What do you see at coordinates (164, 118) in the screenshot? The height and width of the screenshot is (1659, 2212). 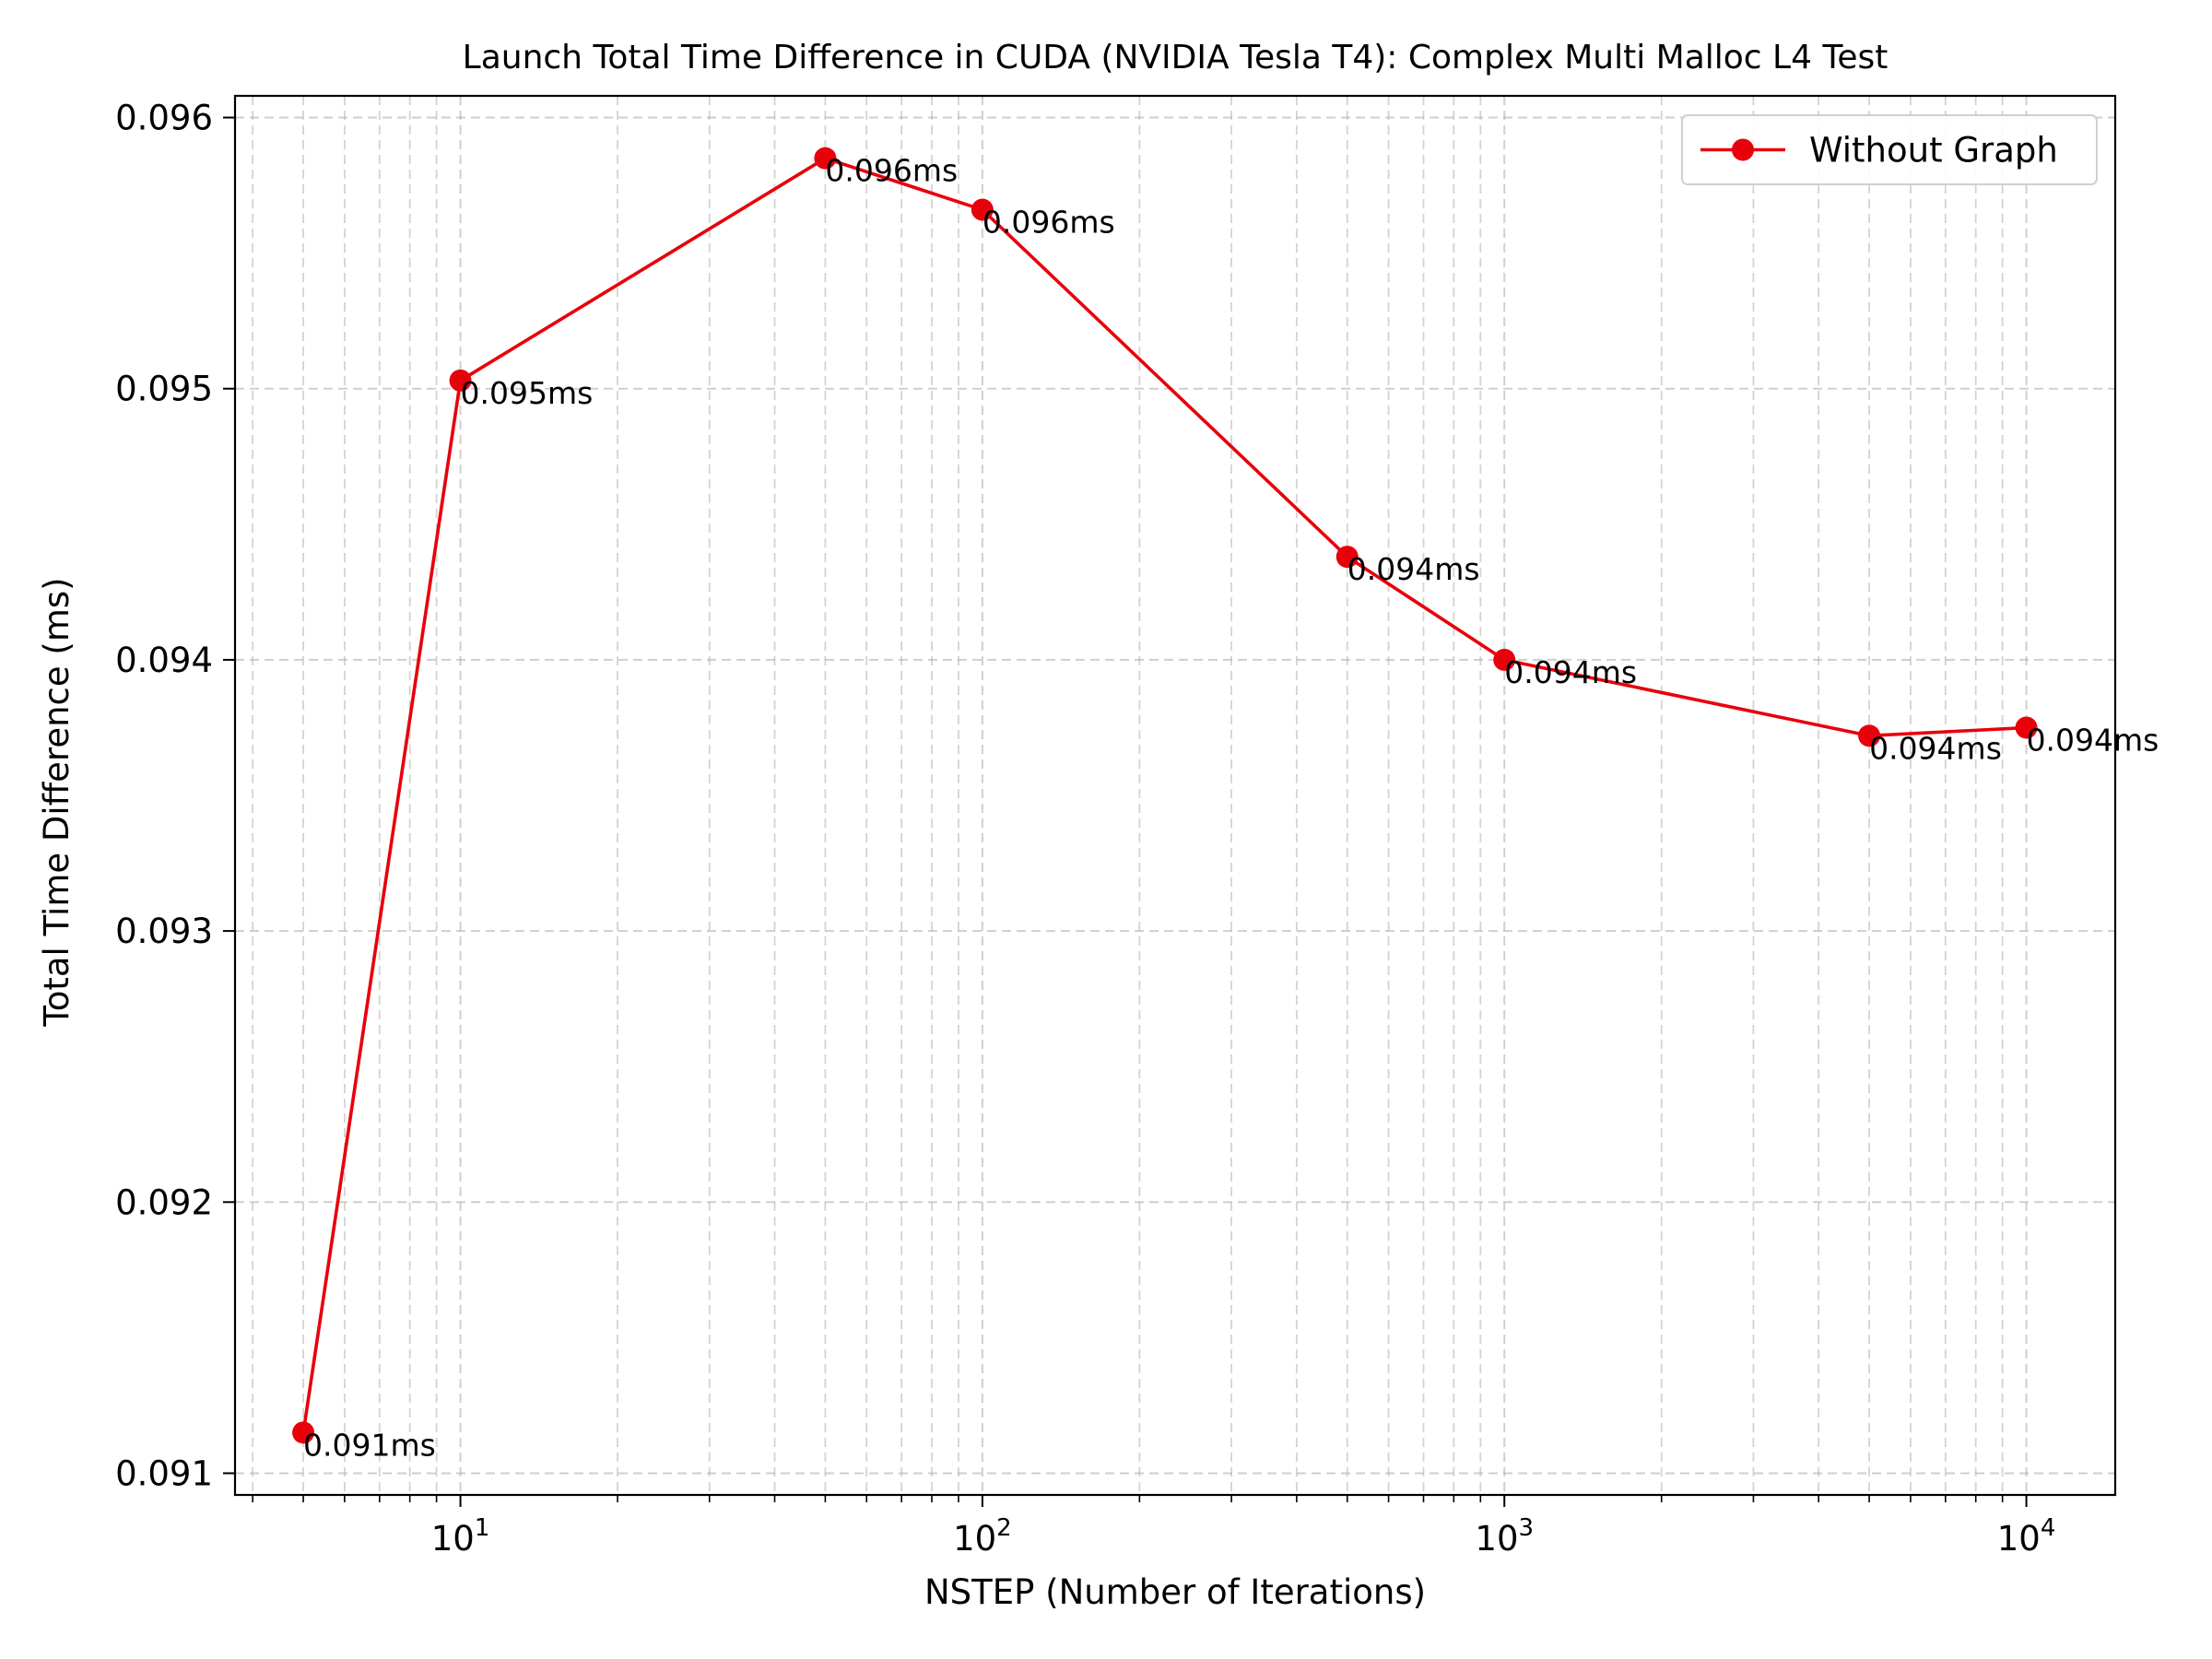 I see `y-tick-label: 0.096` at bounding box center [164, 118].